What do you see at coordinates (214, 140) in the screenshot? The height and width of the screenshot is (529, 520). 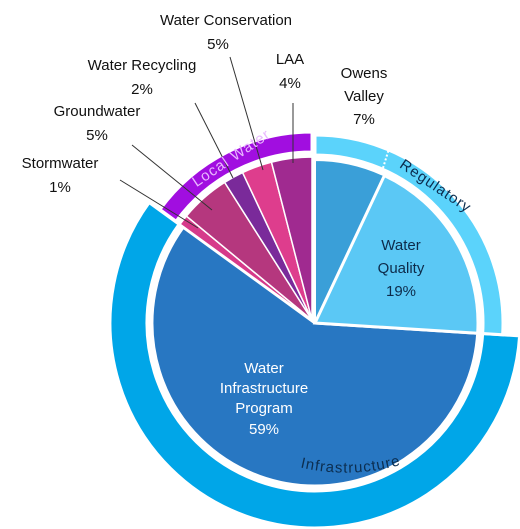 I see `leader-recycling` at bounding box center [214, 140].